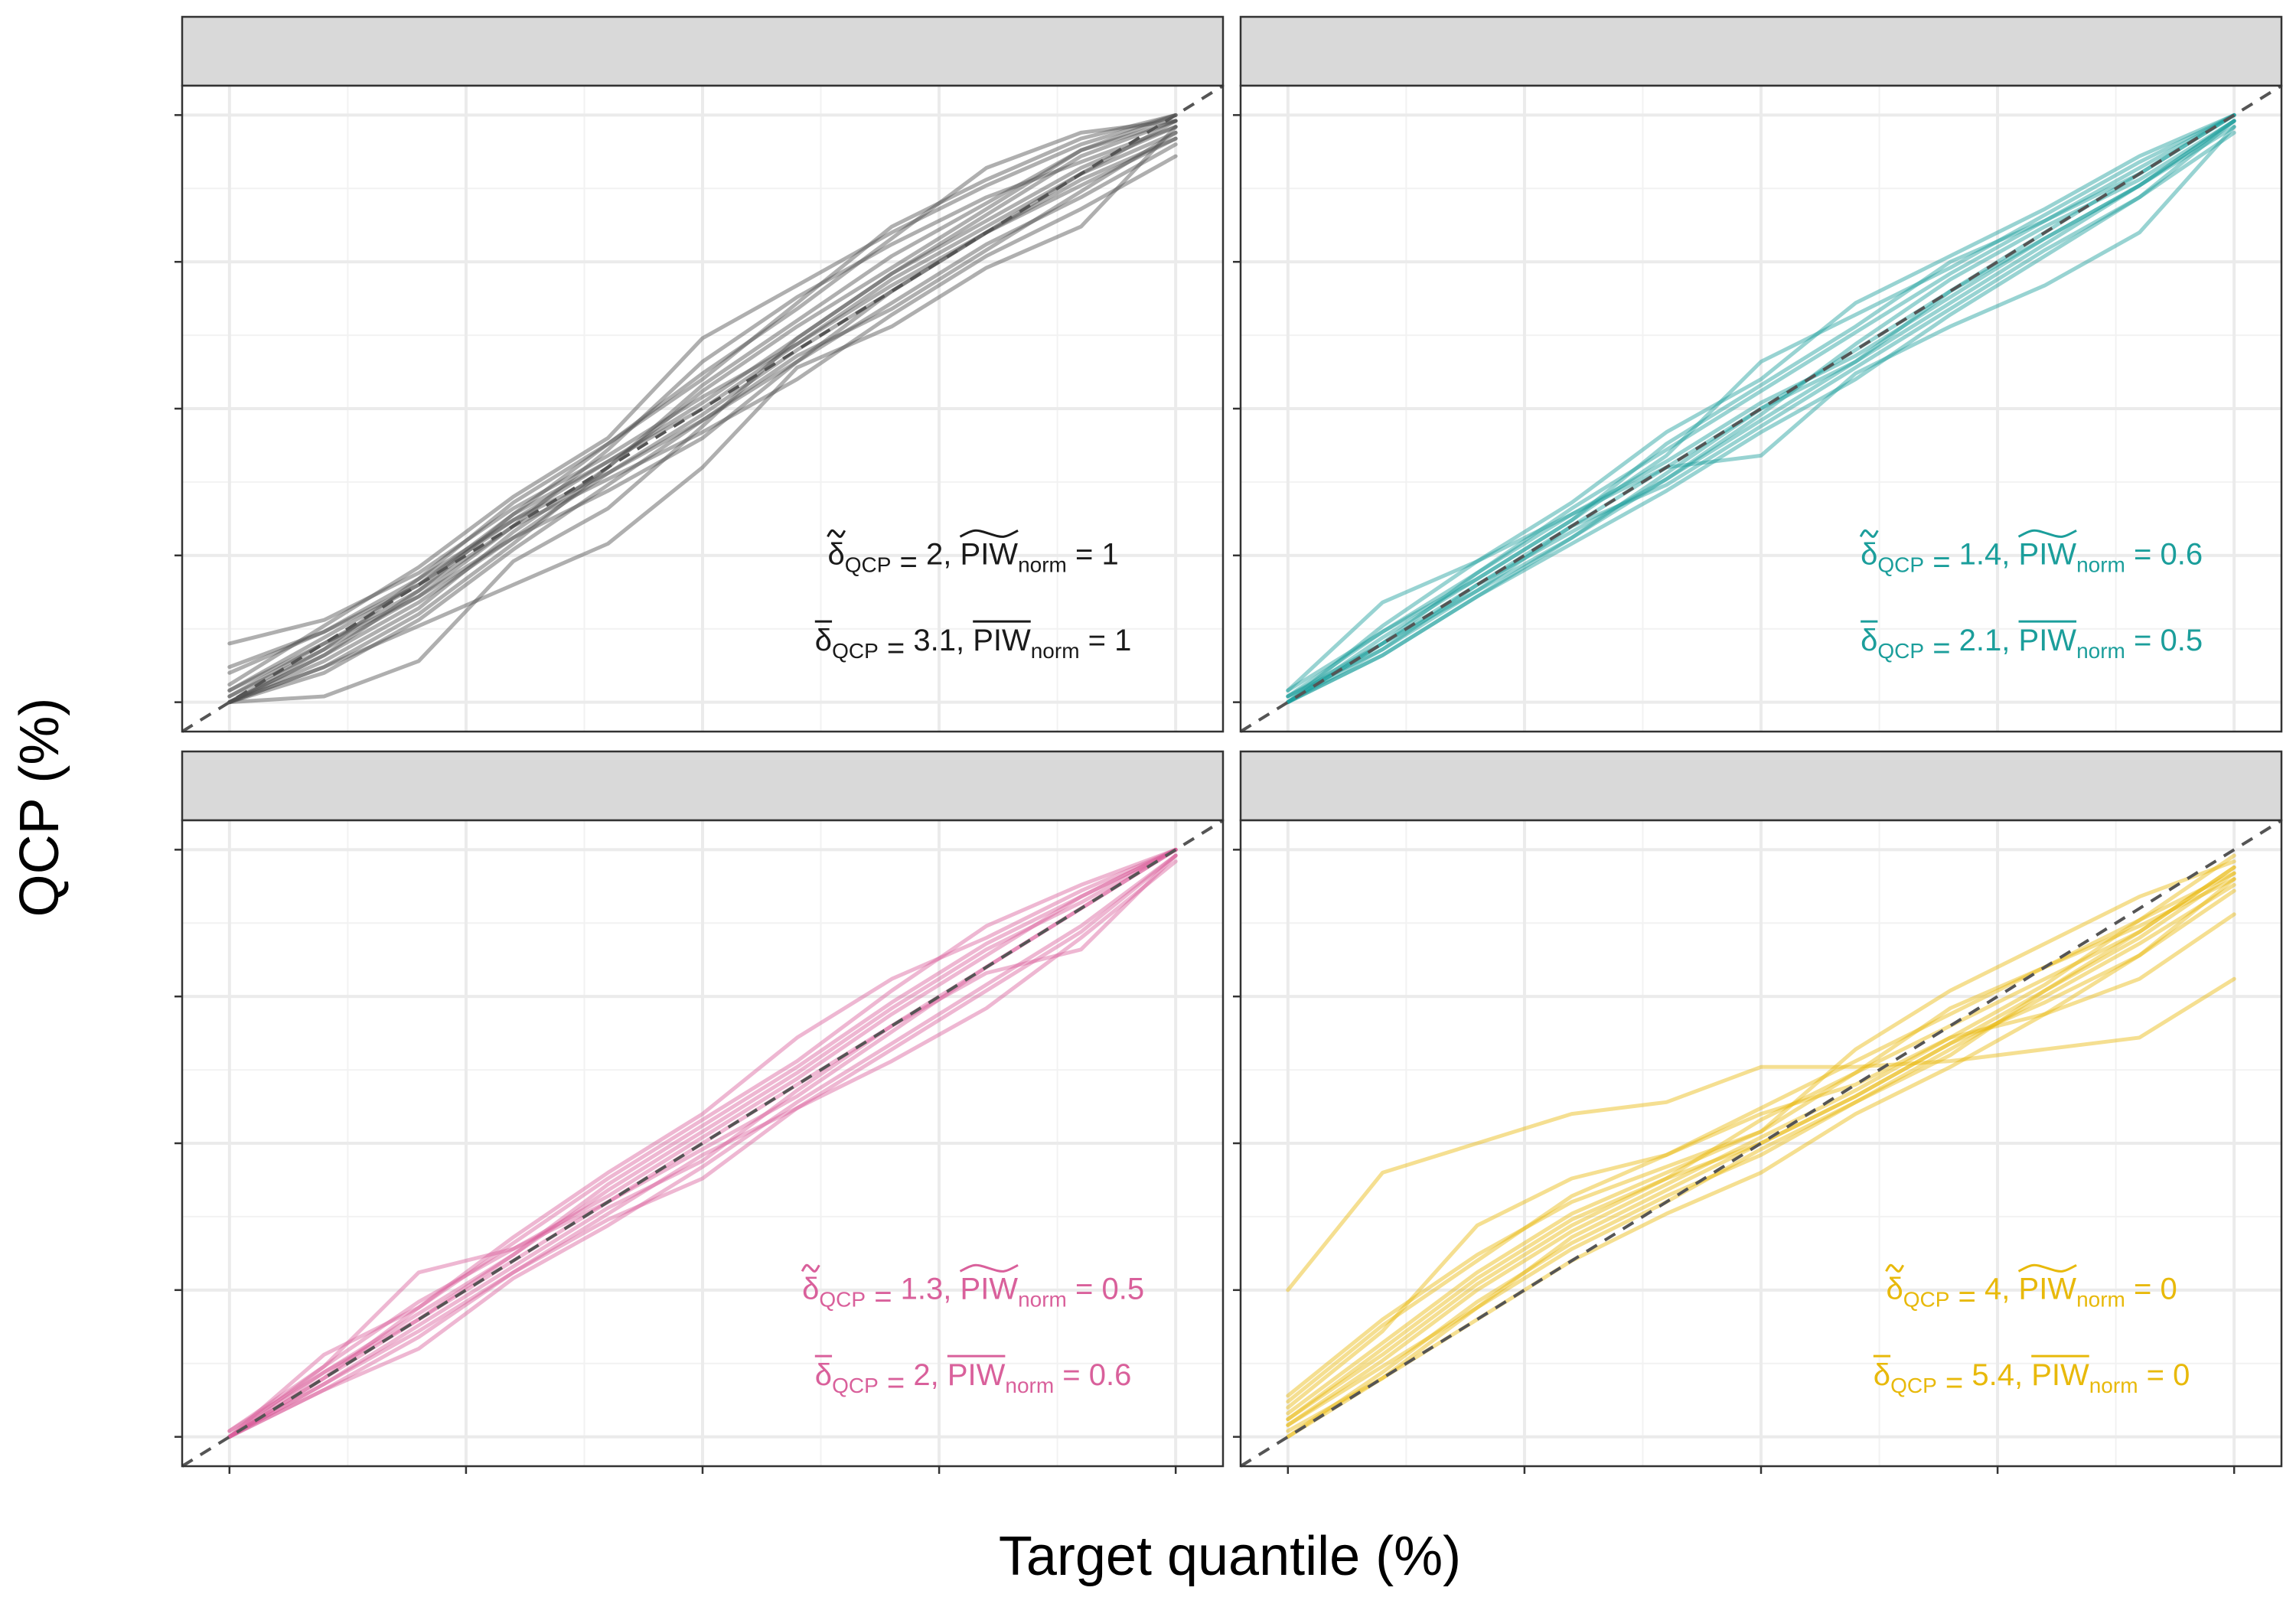  Describe the element at coordinates (972, 558) in the screenshot. I see `annotation-text: δQCP = 2, PIWnorm = 1` at that location.